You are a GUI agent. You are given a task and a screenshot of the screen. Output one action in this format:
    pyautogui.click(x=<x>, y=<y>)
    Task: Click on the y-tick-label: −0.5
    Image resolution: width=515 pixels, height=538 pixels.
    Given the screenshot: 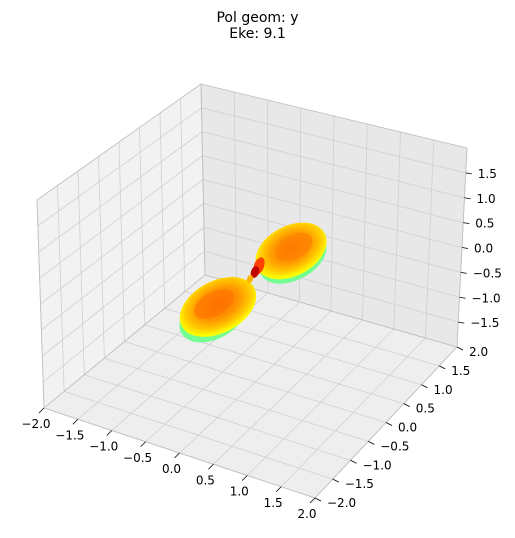 What is the action you would take?
    pyautogui.click(x=394, y=446)
    